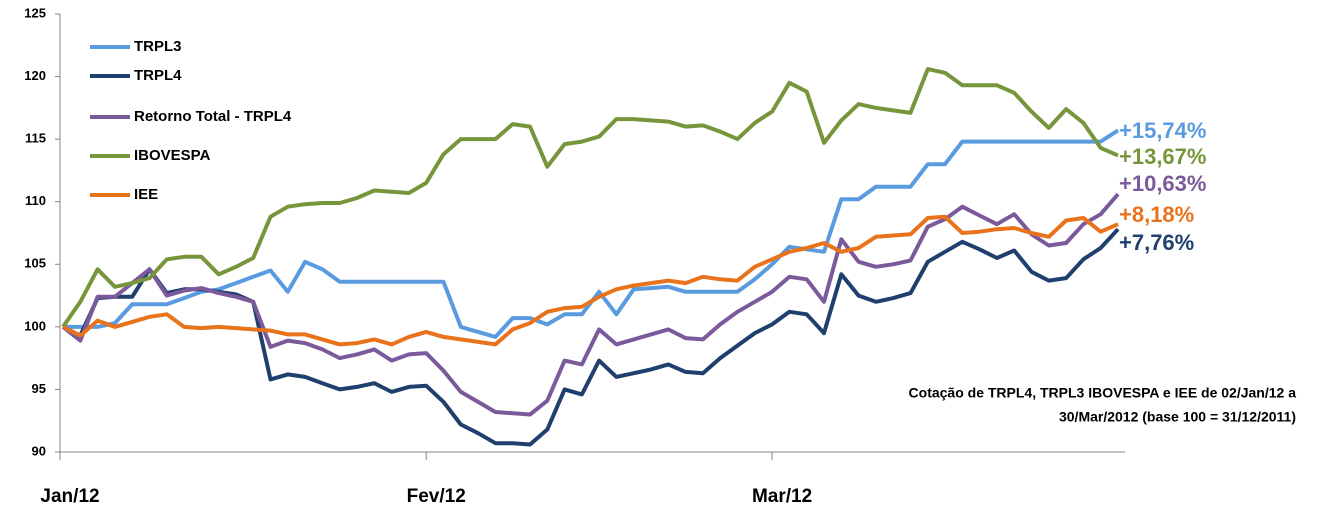  What do you see at coordinates (213, 116) in the screenshot?
I see `legend-label: Retorno Total - TRPL4` at bounding box center [213, 116].